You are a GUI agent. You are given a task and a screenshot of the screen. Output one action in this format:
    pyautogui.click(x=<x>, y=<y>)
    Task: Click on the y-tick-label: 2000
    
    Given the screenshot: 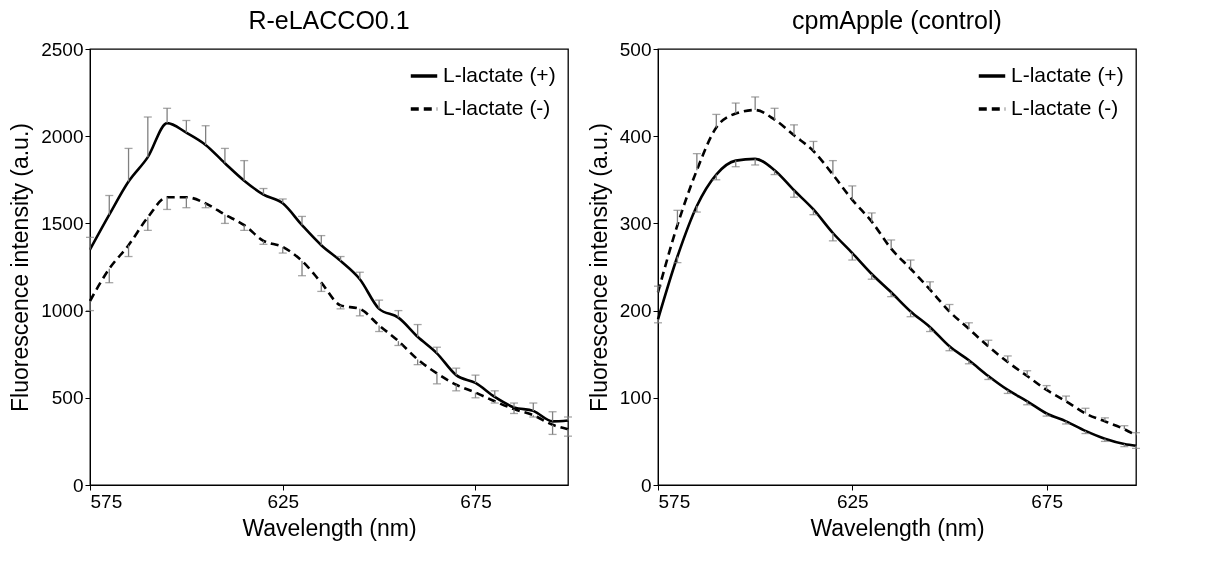 What is the action you would take?
    pyautogui.click(x=62, y=136)
    